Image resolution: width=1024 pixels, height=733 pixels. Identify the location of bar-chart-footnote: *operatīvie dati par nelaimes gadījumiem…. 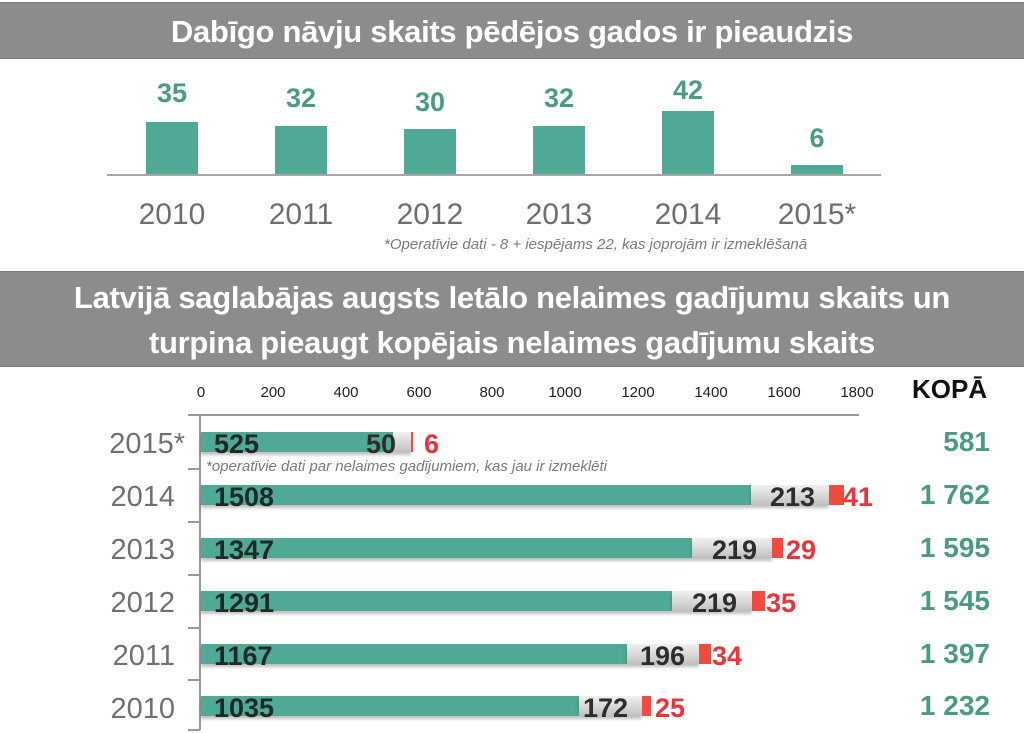
(407, 466).